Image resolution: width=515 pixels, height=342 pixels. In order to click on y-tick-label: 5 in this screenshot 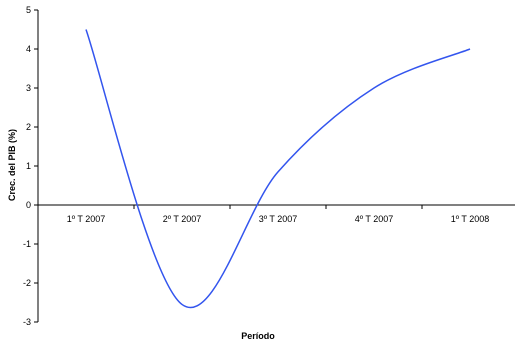, I will do `click(28, 10)`.